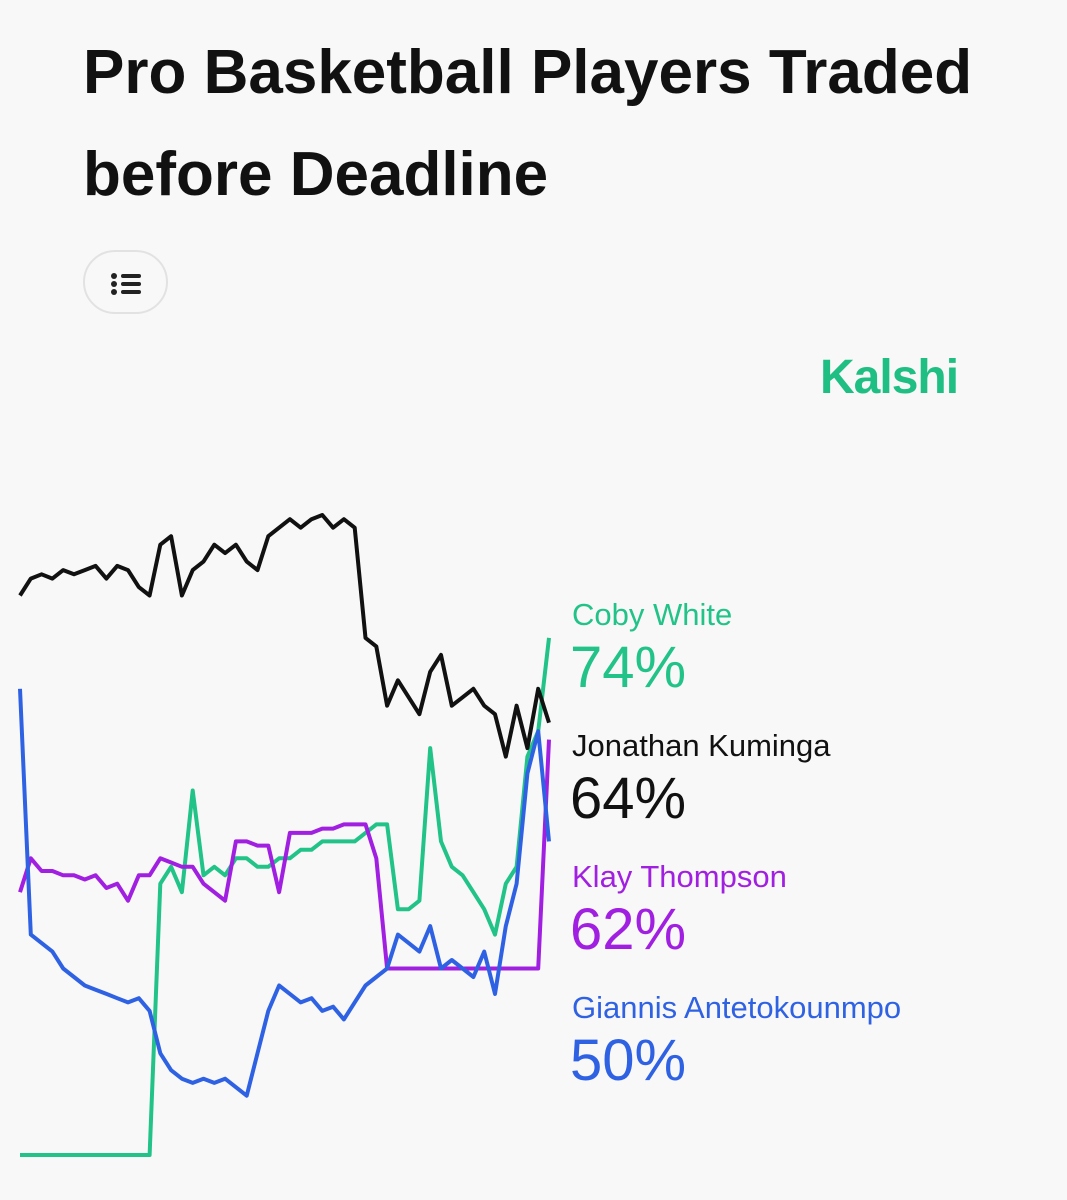  Describe the element at coordinates (628, 667) in the screenshot. I see `legend-value: 74%` at that location.